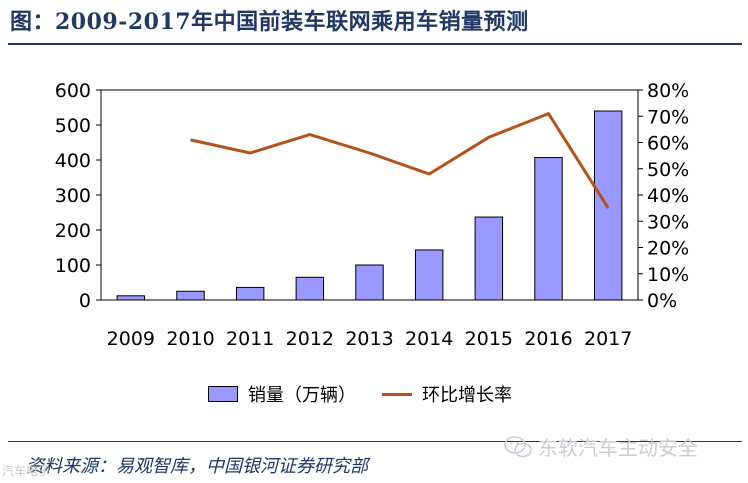 This screenshot has height=483, width=748. I want to click on legend-item-line: 环比增长率, so click(447, 394).